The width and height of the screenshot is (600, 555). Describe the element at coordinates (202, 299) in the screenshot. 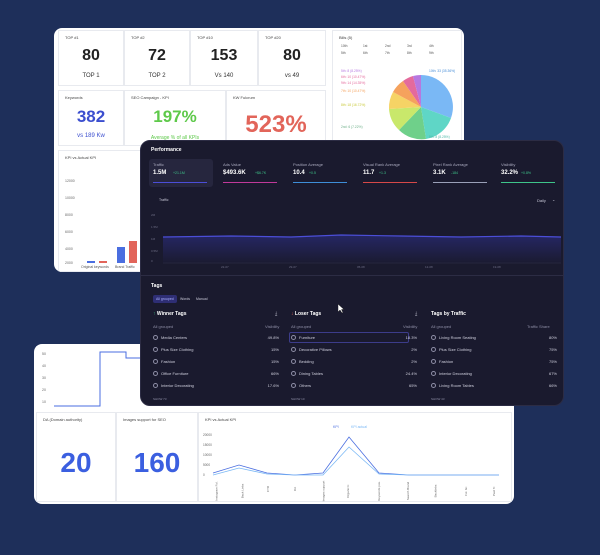

I see `filter-manual: Manual` at that location.